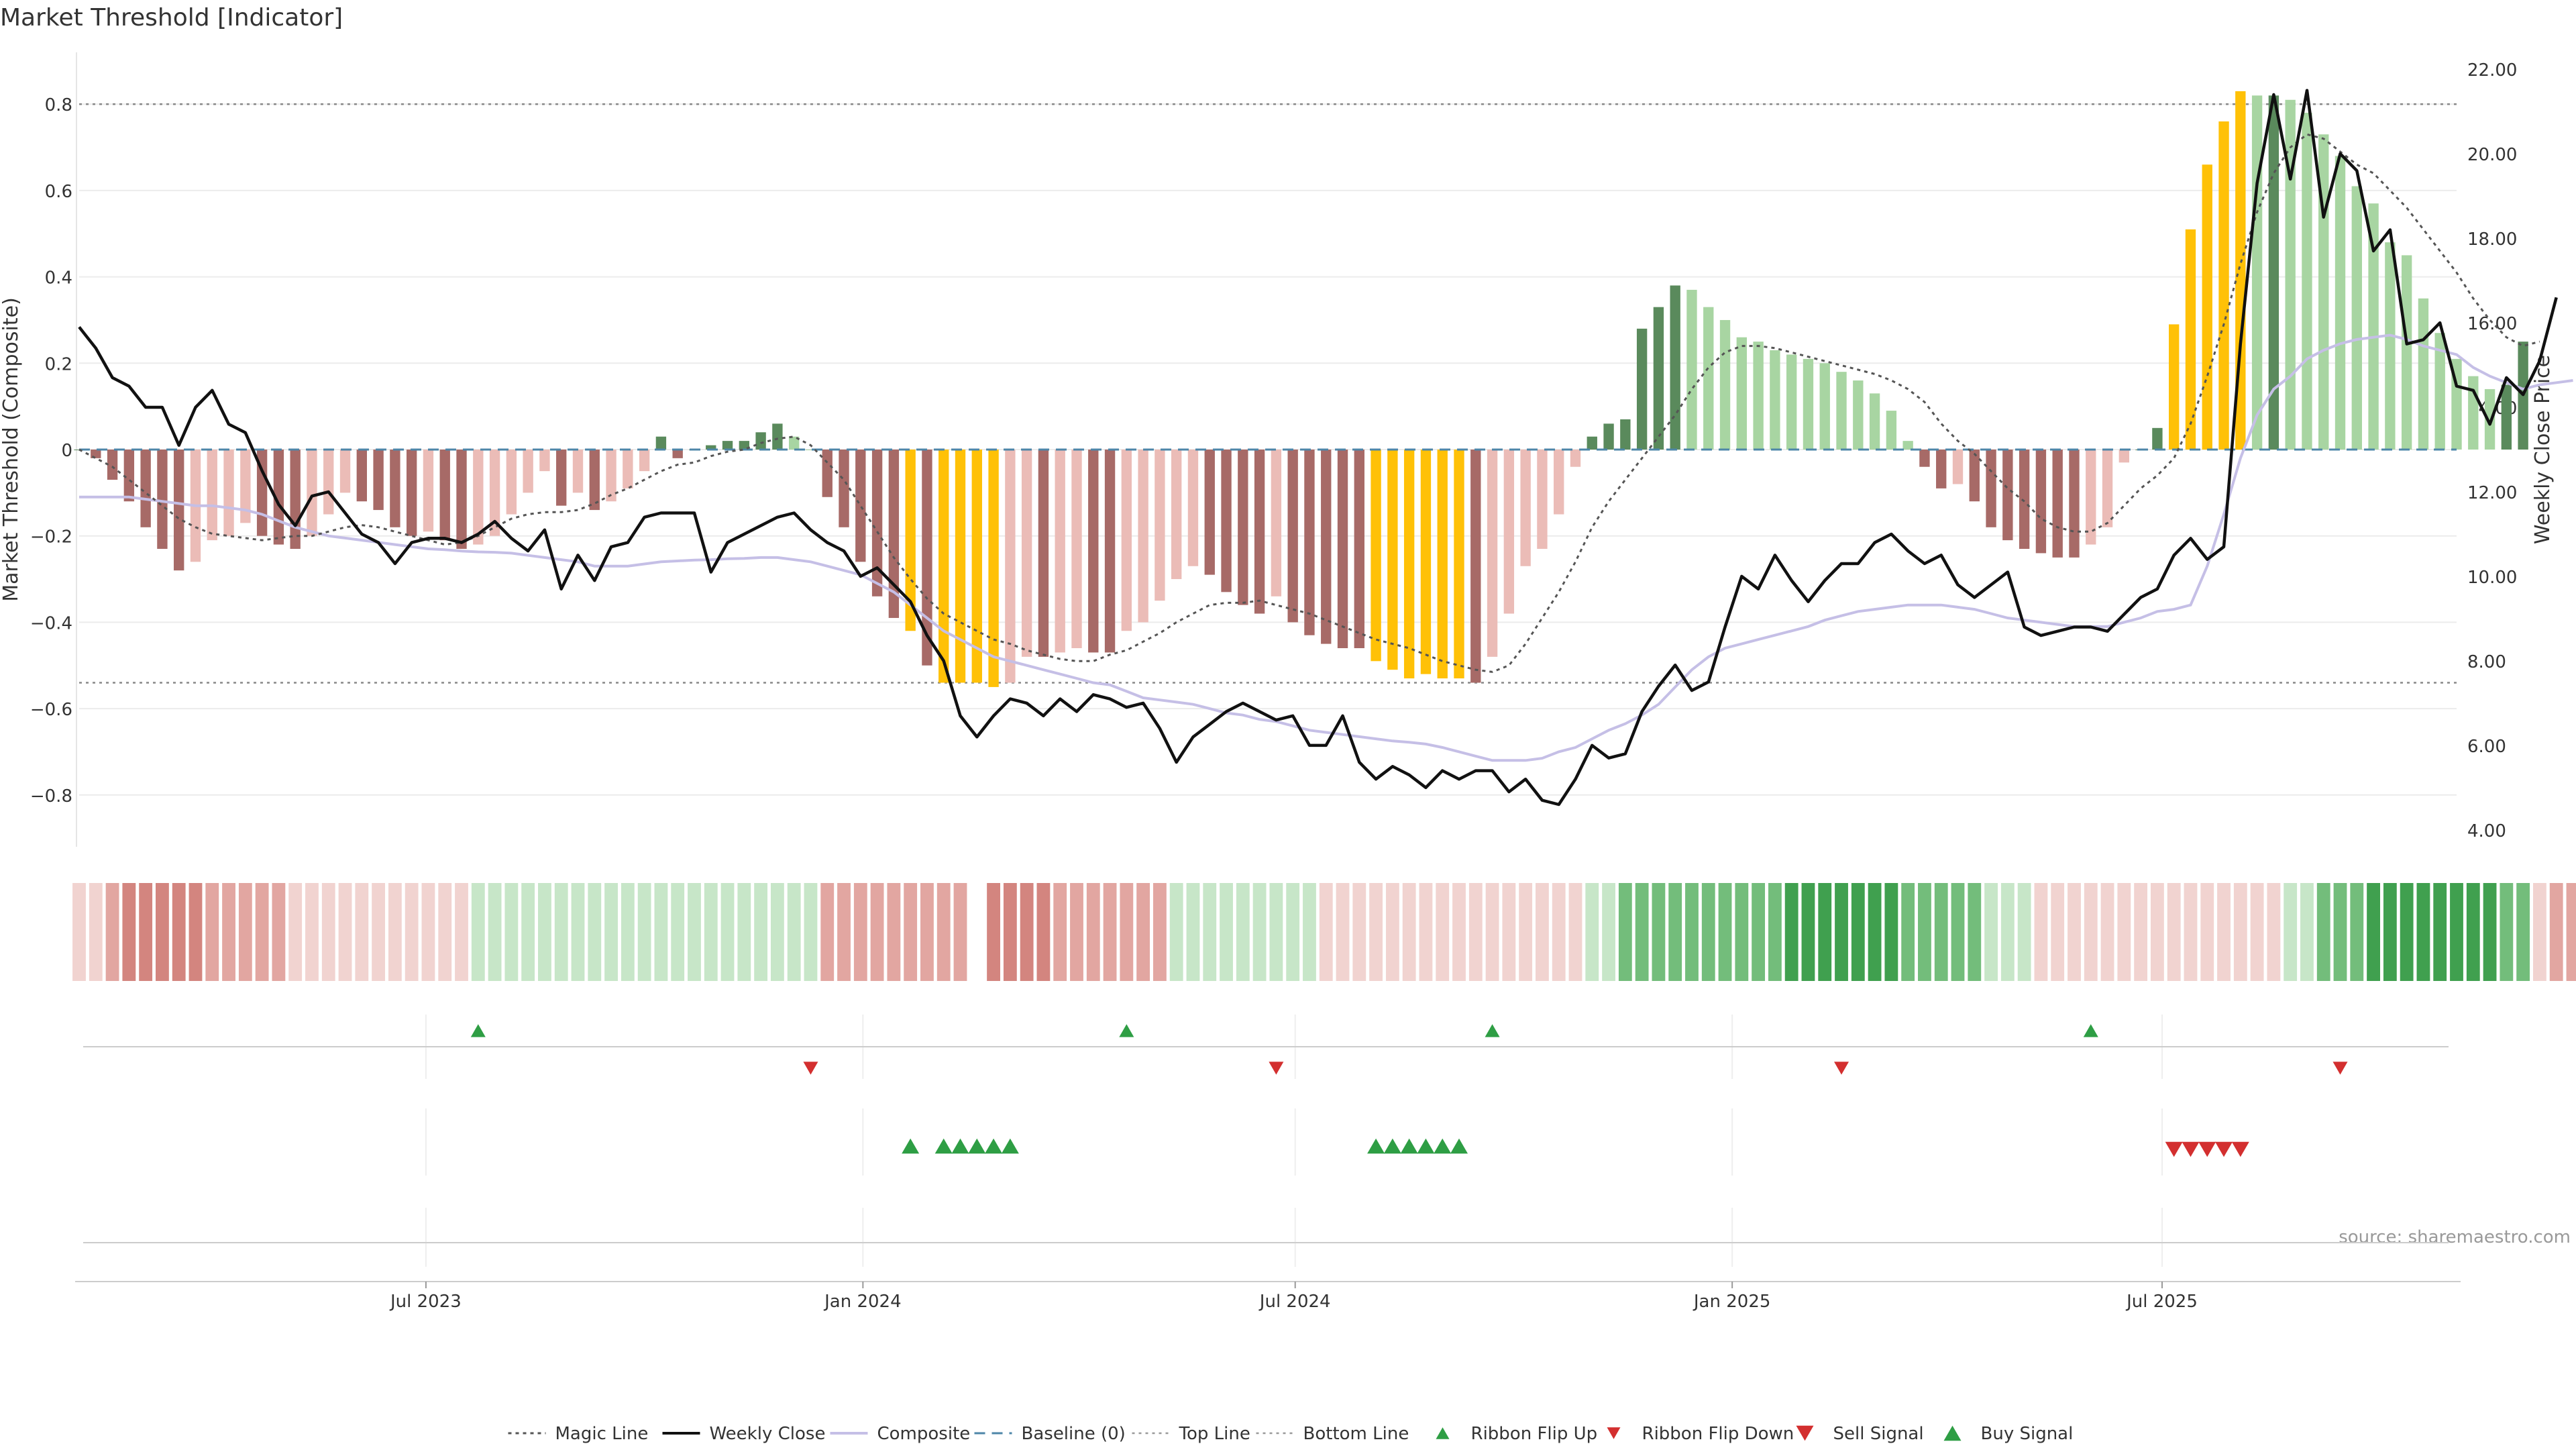 This screenshot has width=2576, height=1452. I want to click on x-tick-label: Jan 2024, so click(862, 1302).